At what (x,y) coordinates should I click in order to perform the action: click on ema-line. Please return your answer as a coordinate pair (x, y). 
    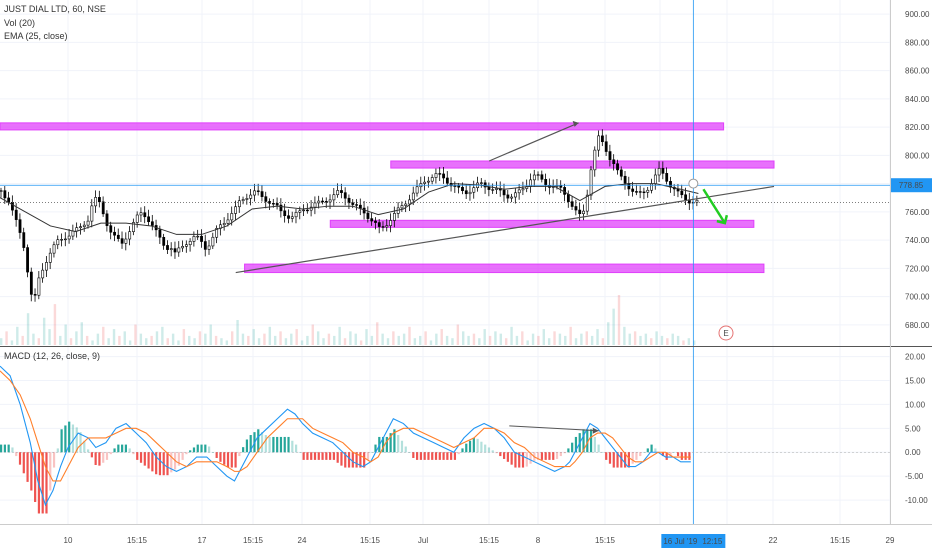
    Looking at the image, I should click on (349, 209).